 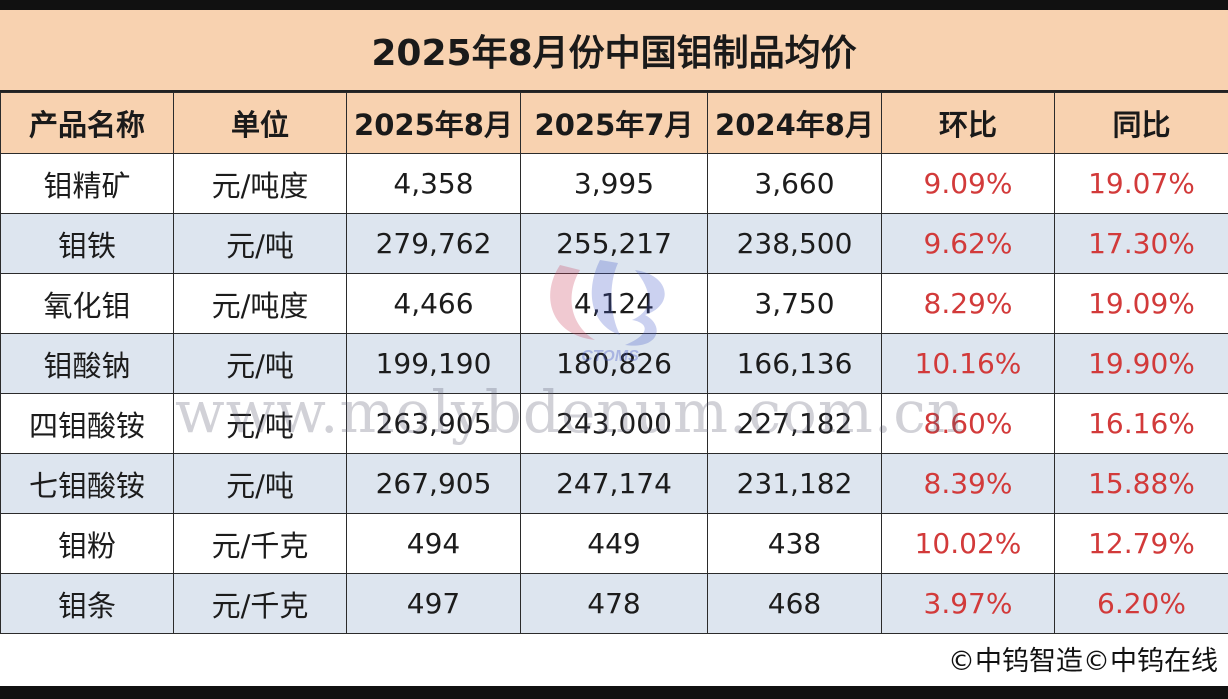 I want to click on col-header-aug2024: 2024年8月, so click(x=794, y=123).